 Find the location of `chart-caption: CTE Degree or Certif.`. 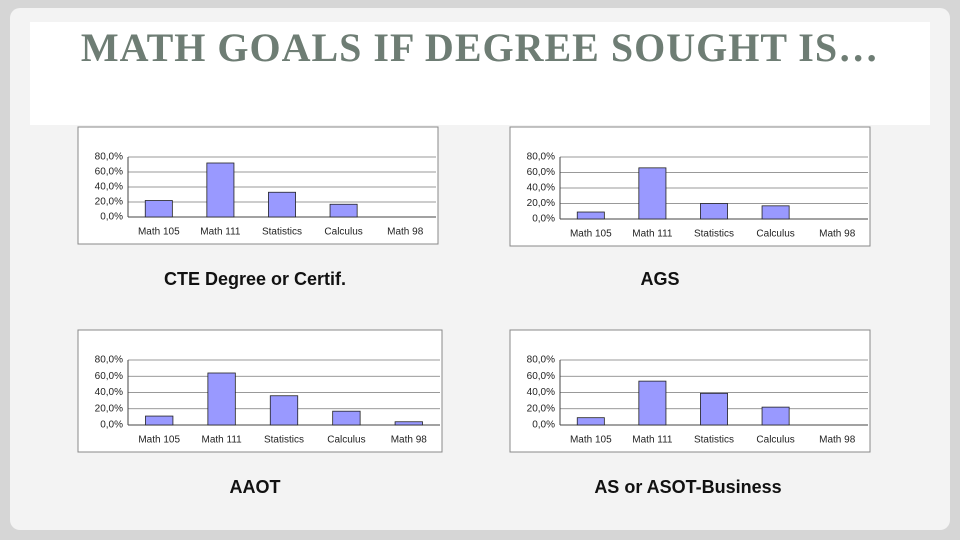

chart-caption: CTE Degree or Certif. is located at coordinates (255, 279).